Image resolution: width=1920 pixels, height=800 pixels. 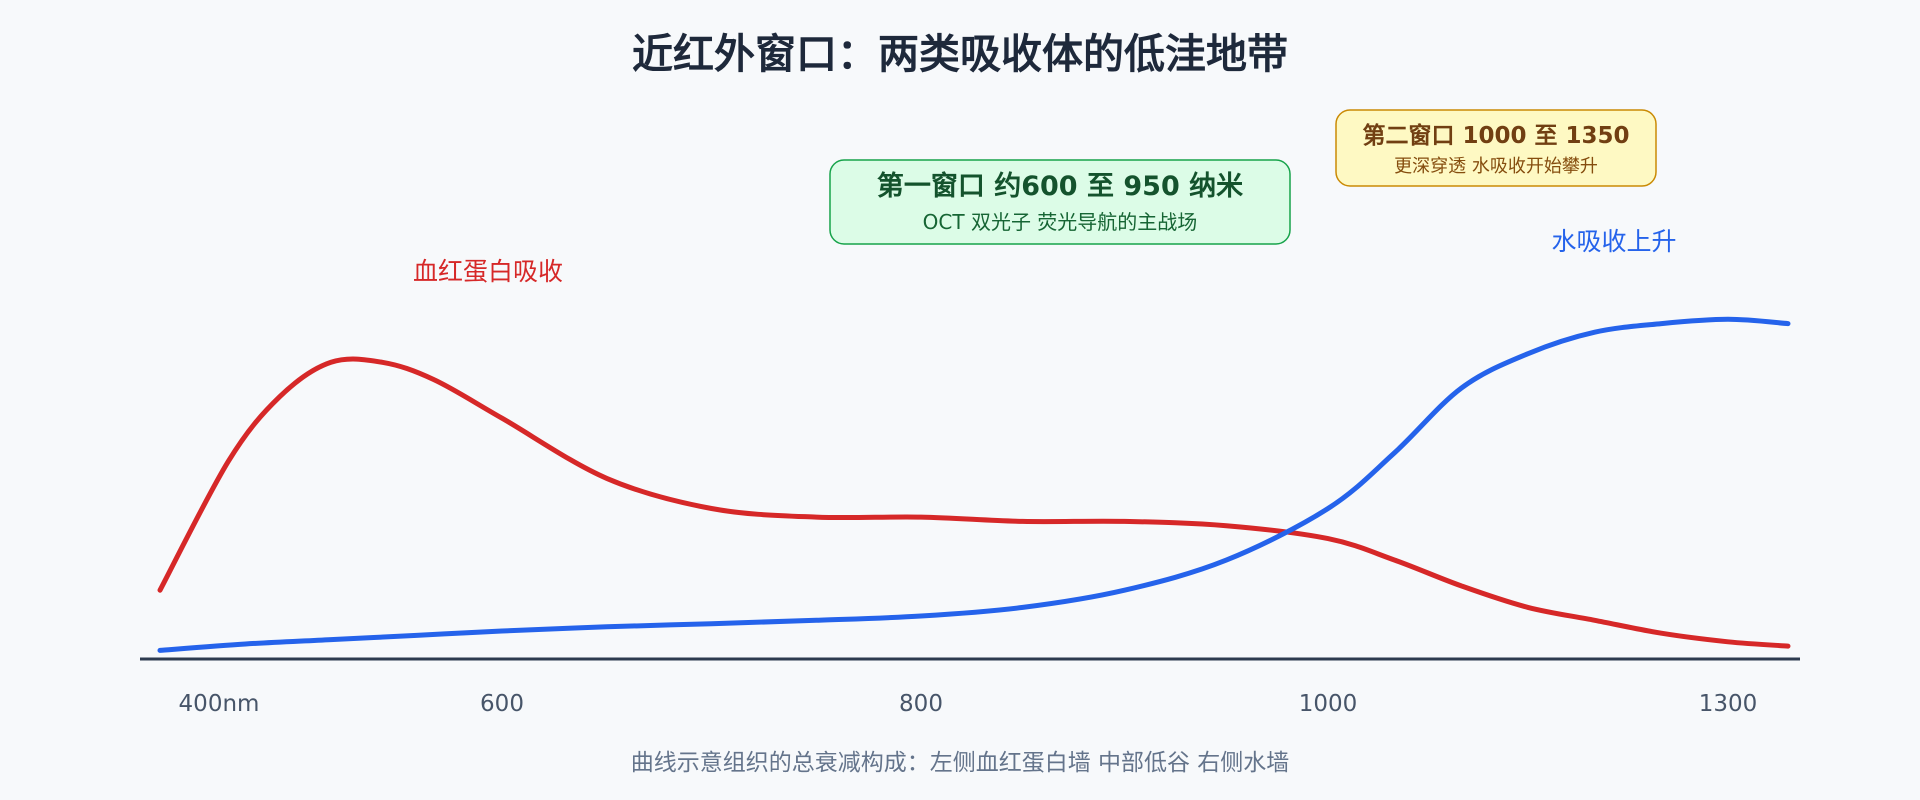 I want to click on first-window-annotation: 第一窗口 约600 至 950 纳米 OCT 双光子 荧光导航的主战场, so click(x=1060, y=202).